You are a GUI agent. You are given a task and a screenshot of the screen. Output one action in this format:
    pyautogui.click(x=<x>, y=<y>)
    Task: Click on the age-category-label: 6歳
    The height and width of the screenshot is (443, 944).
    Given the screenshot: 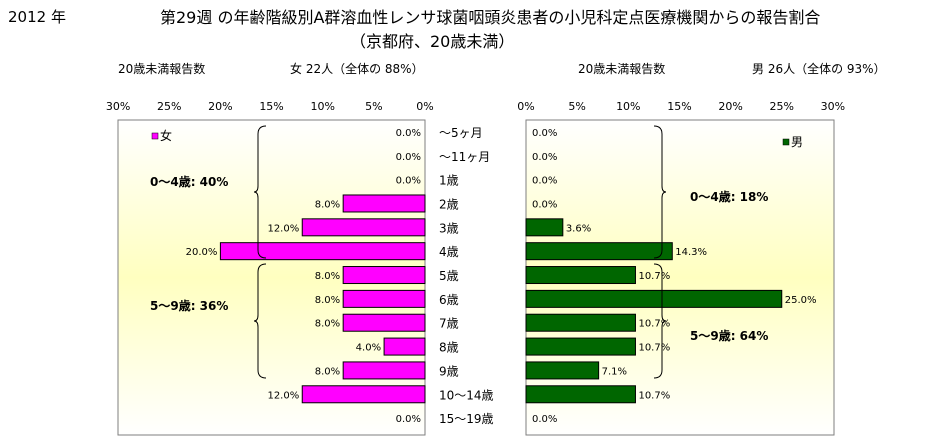 What is the action you would take?
    pyautogui.click(x=449, y=300)
    